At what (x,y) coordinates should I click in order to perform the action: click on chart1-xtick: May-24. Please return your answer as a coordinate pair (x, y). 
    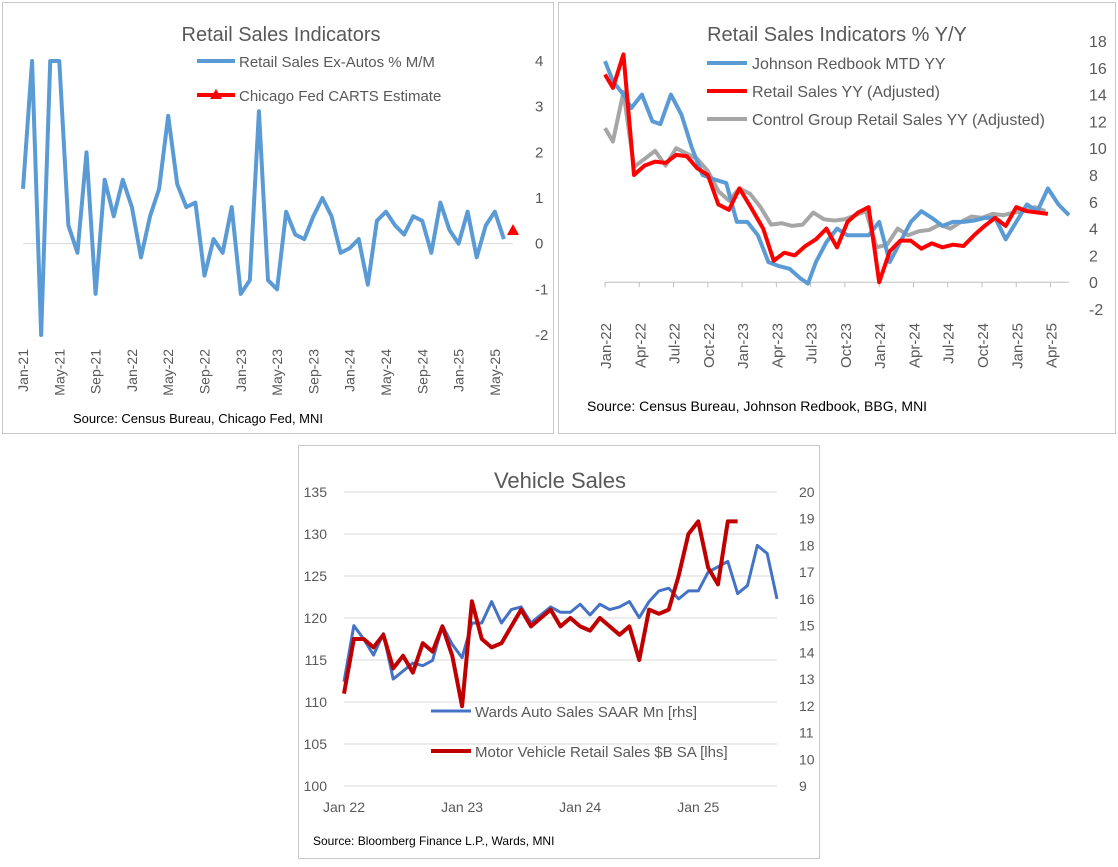
    Looking at the image, I should click on (386, 372).